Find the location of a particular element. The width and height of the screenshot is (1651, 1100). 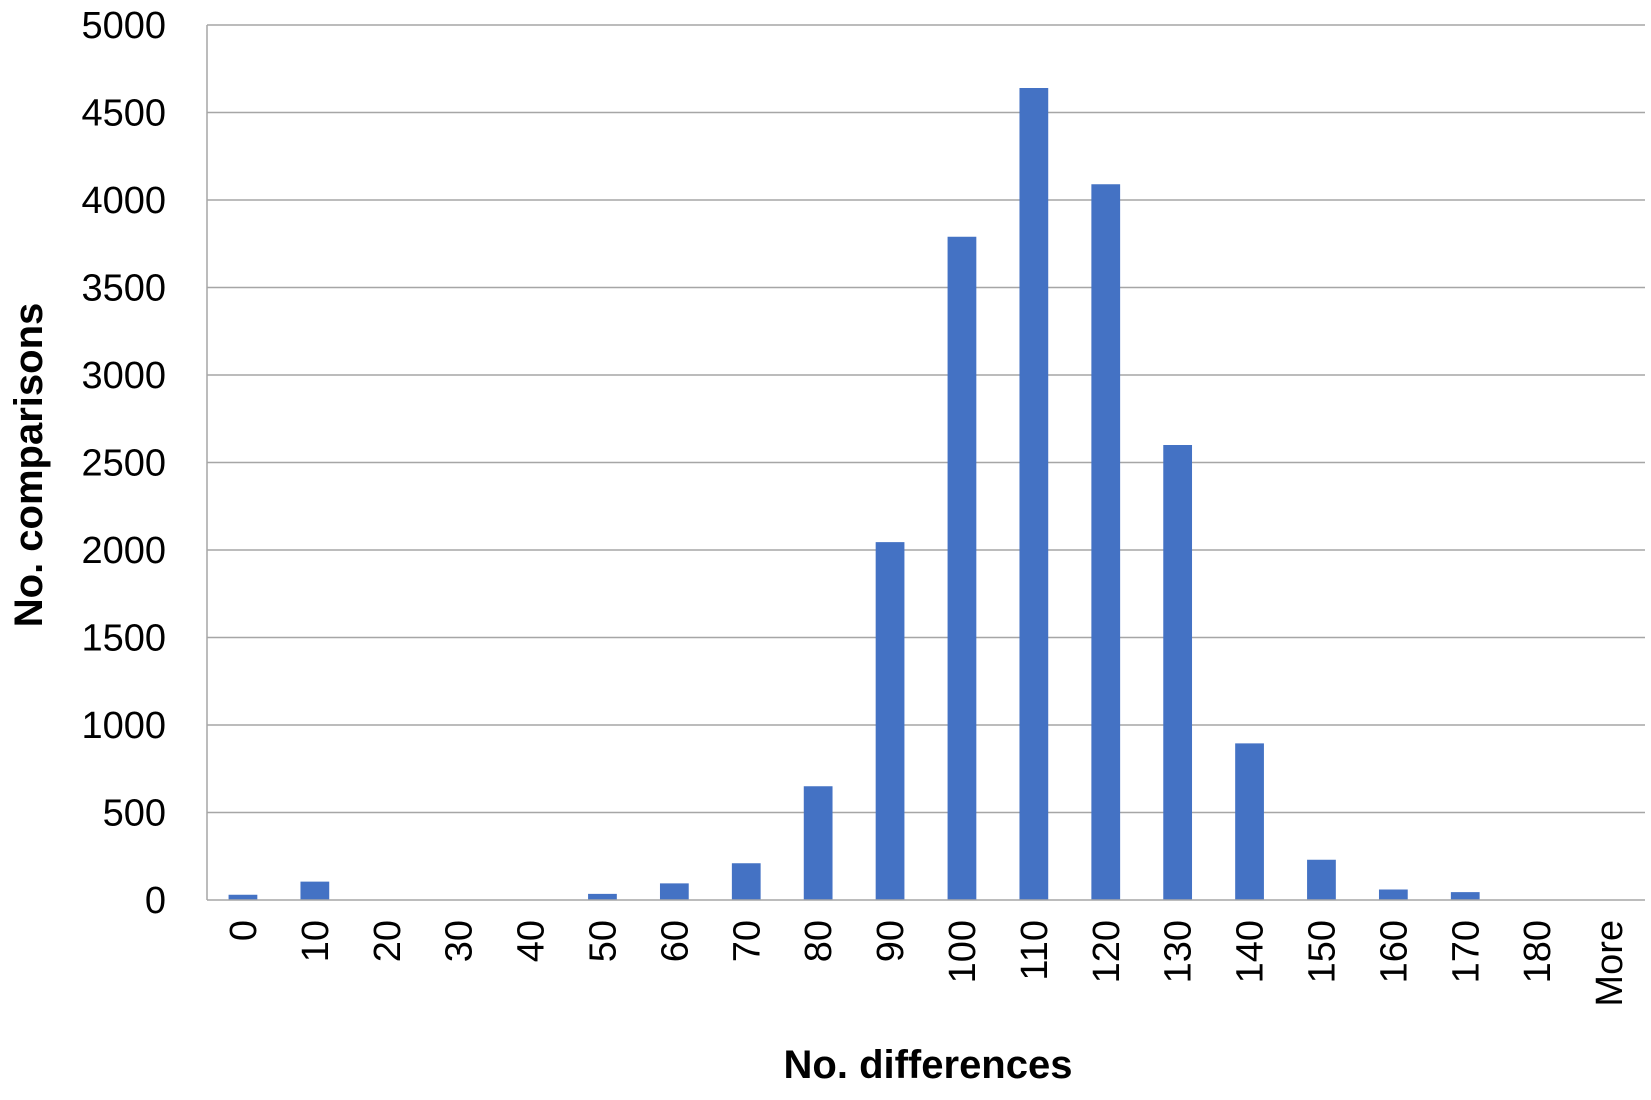

x-tick-label: 180 is located at coordinates (1538, 951).